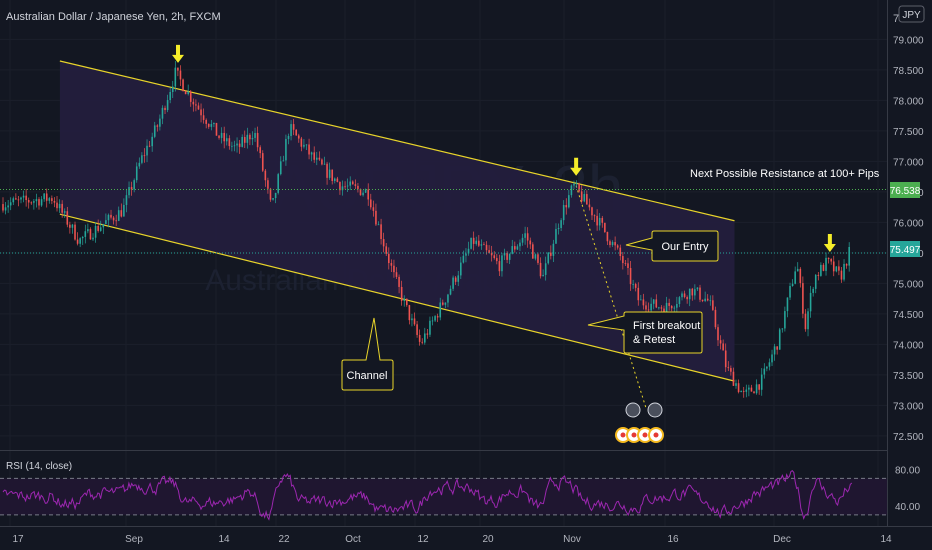 Image resolution: width=932 pixels, height=550 pixels. I want to click on resistance-annotation: Next Possible Resistance at 100+ Pips, so click(785, 174).